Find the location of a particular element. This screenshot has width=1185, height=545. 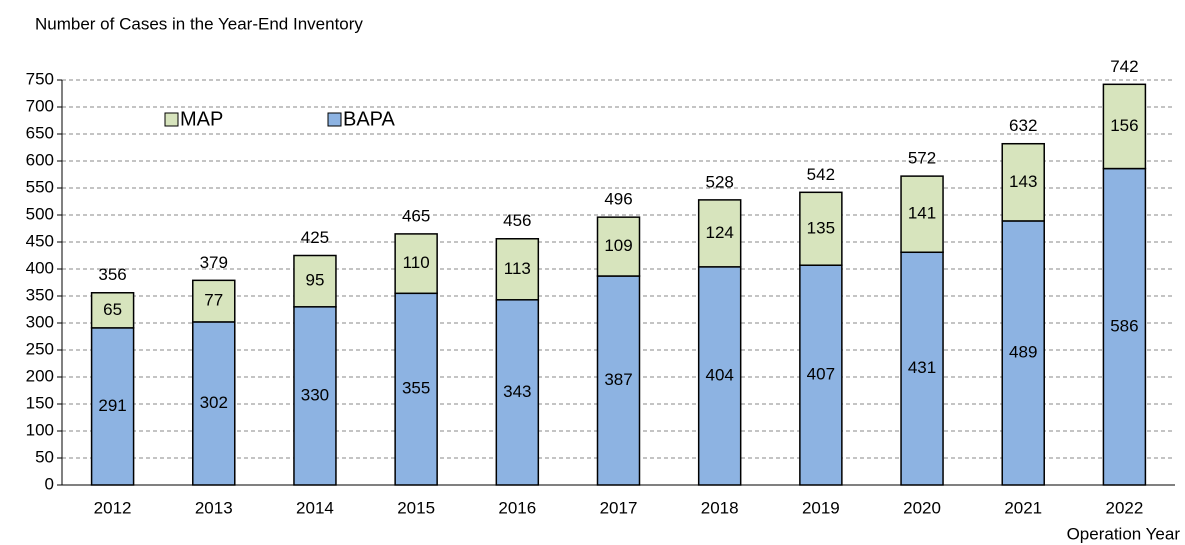

x-tick-label: 2013 is located at coordinates (214, 507).